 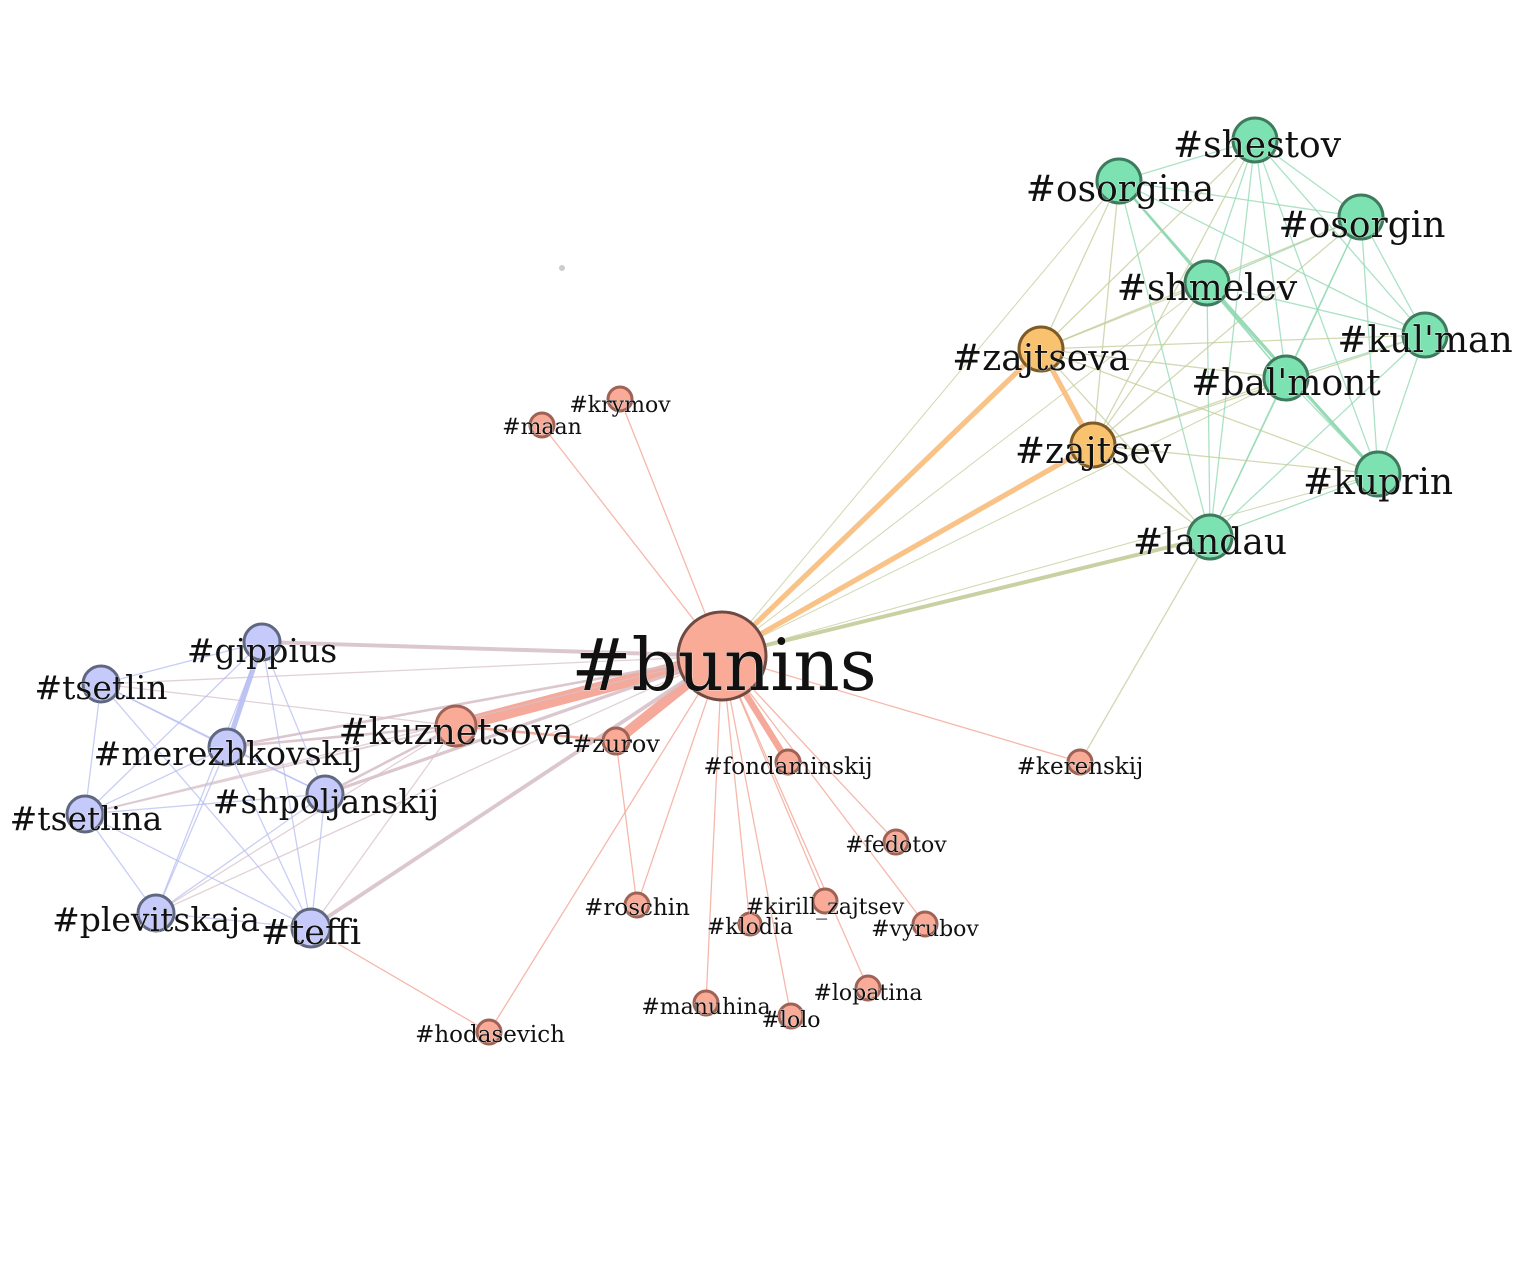 What do you see at coordinates (1041, 349) in the screenshot?
I see `node-zajtseva` at bounding box center [1041, 349].